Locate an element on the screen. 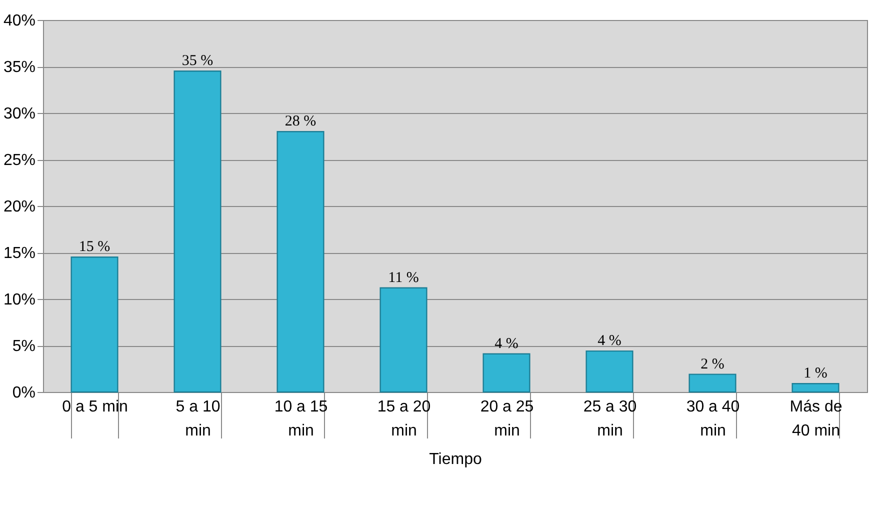  y-tick-label: 35% is located at coordinates (19, 67).